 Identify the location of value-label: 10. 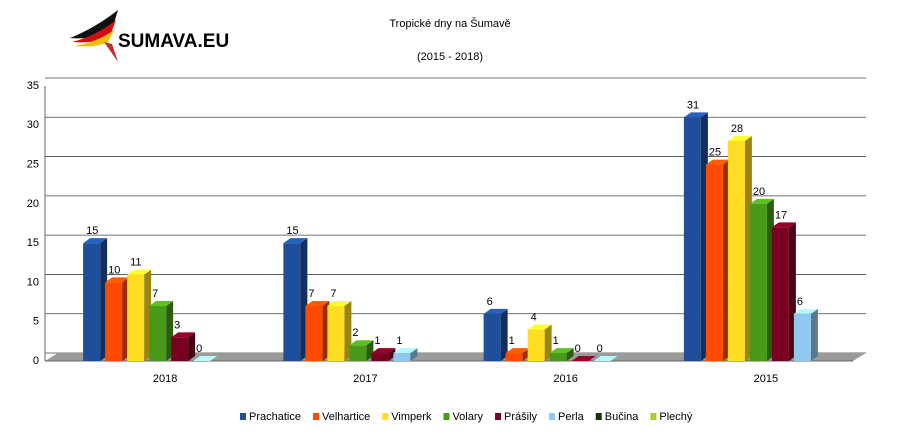
(114, 270).